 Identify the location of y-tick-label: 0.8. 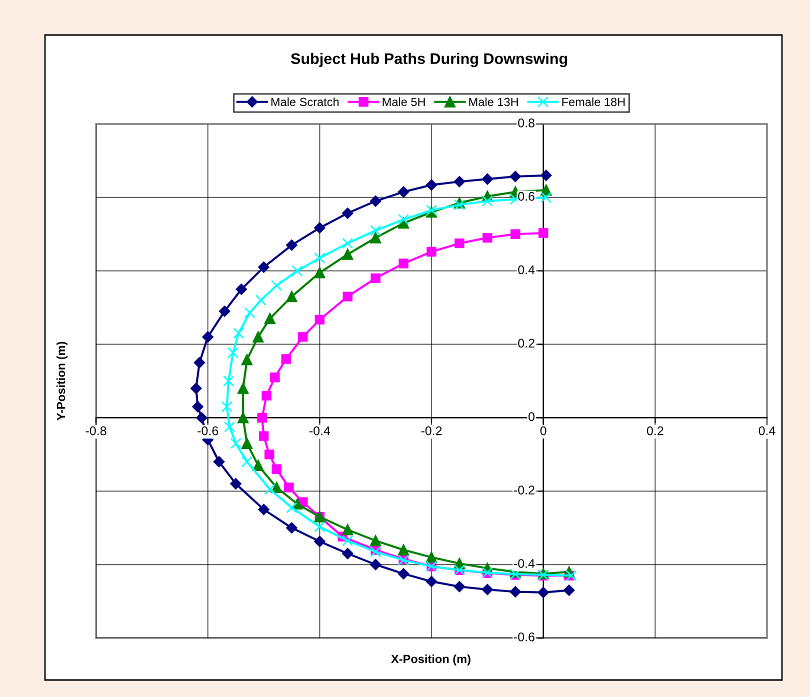
(526, 123).